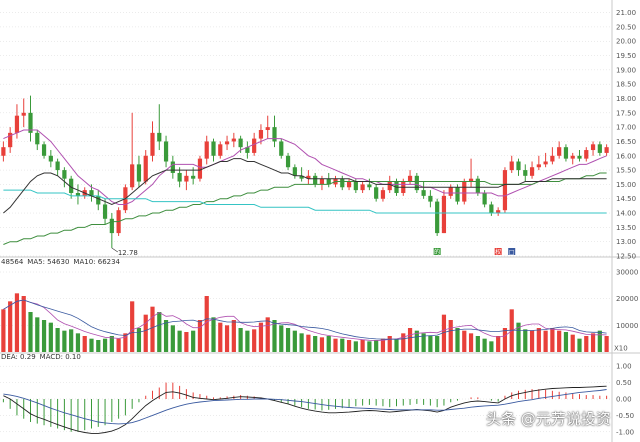 The height and width of the screenshot is (442, 640). Describe the element at coordinates (626, 99) in the screenshot. I see `price-tick-label: 18.00` at that location.